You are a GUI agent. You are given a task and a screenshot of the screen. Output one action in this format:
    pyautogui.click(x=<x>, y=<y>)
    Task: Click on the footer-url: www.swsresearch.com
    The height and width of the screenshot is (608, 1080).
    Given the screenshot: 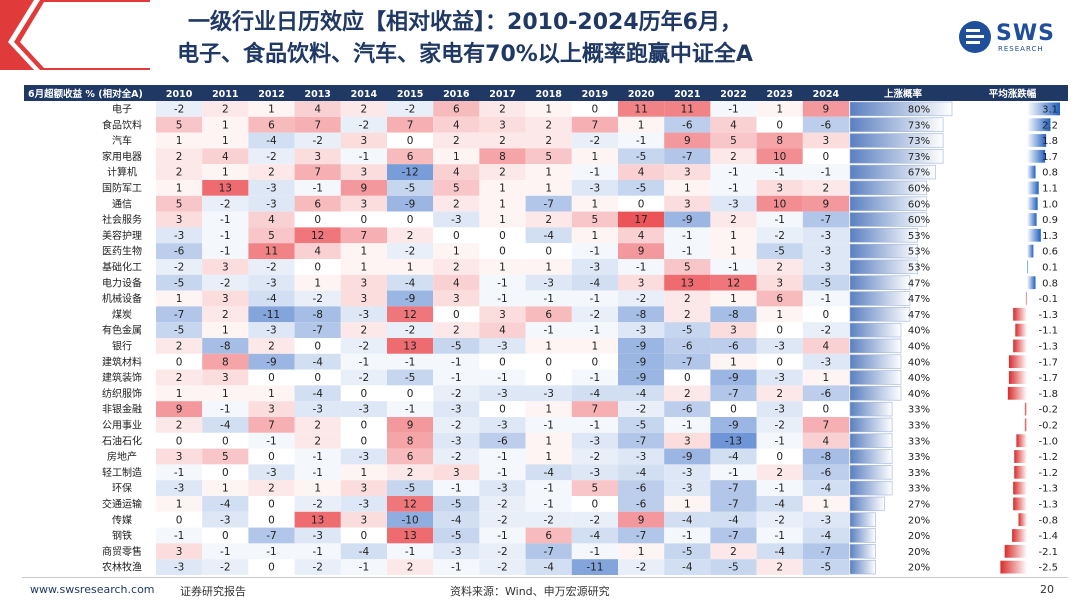 What is the action you would take?
    pyautogui.click(x=92, y=589)
    